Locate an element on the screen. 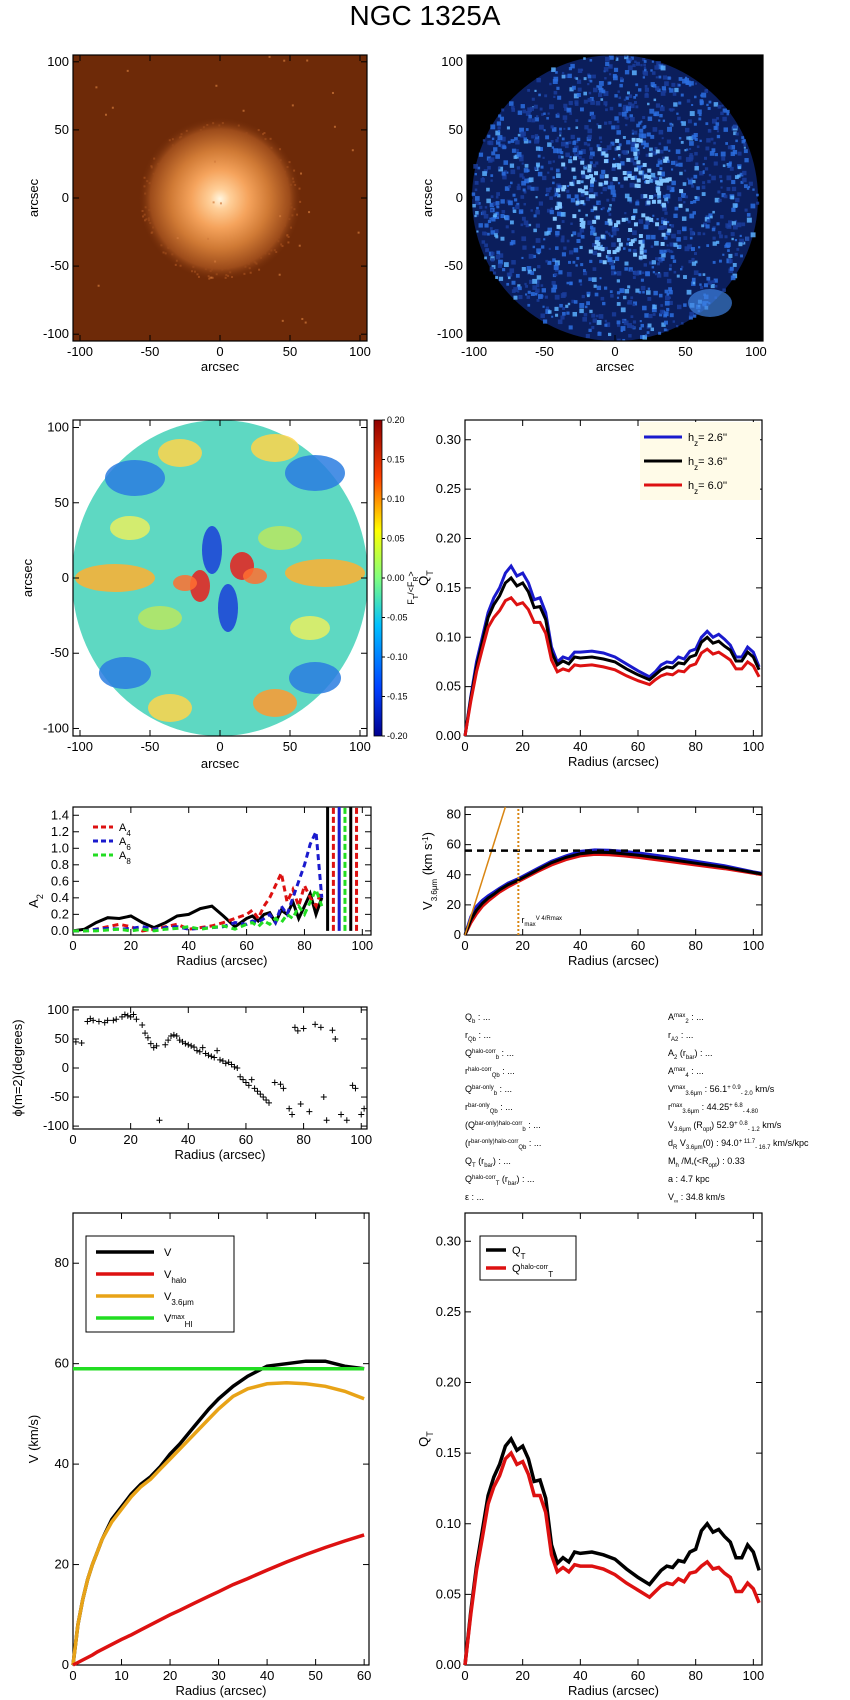 This screenshot has width=850, height=1700. y-tick-label: 0 is located at coordinates (65, 577).